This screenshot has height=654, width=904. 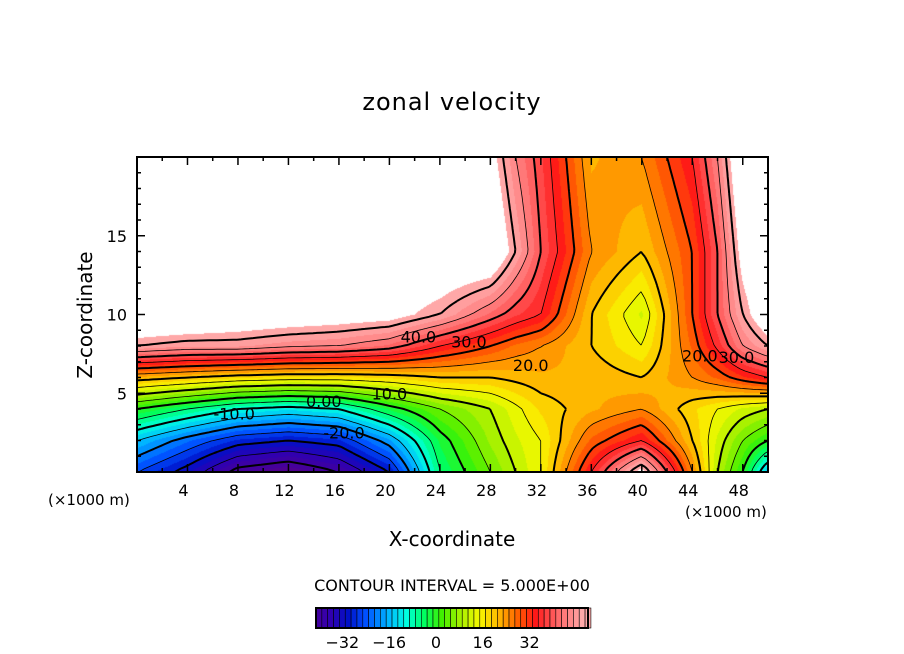 I want to click on x-tick-label: 20, so click(x=385, y=490).